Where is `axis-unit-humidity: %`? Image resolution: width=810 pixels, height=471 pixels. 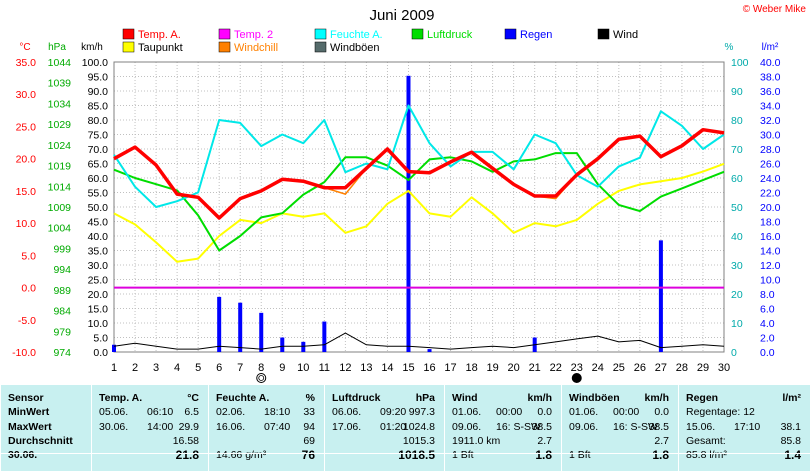 axis-unit-humidity: % is located at coordinates (729, 47).